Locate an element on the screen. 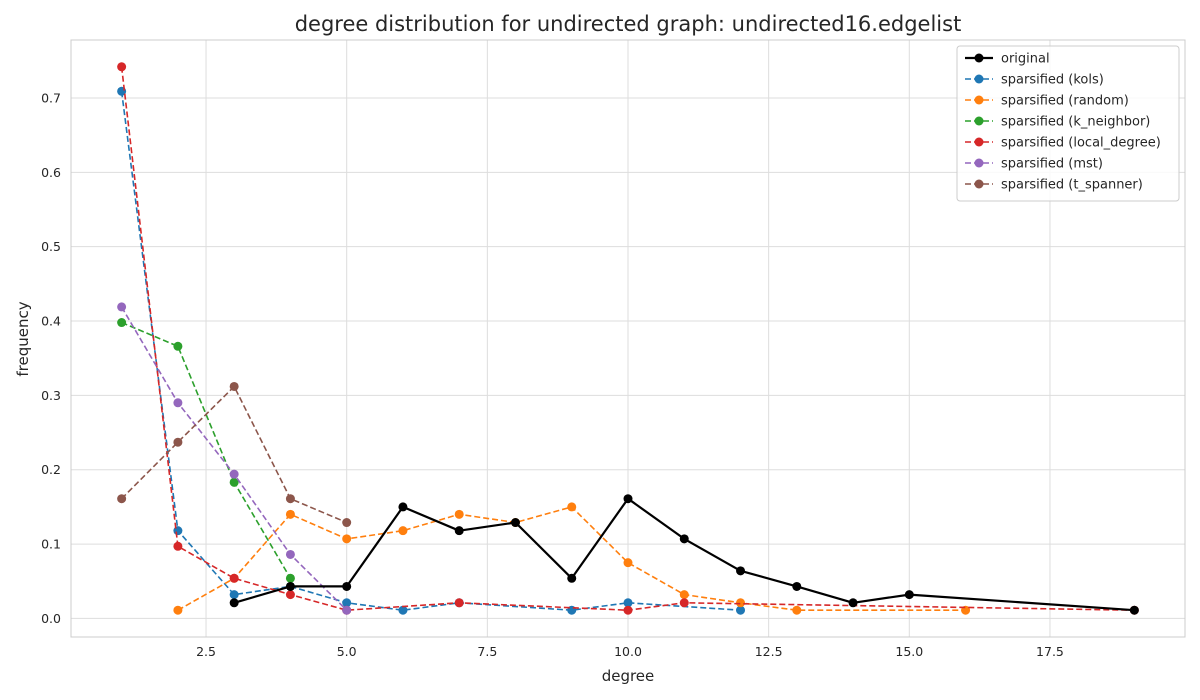 Image resolution: width=1200 pixels, height=700 pixels. legend-item-sparsified-kols: sparsified (kols) is located at coordinates (1034, 80).